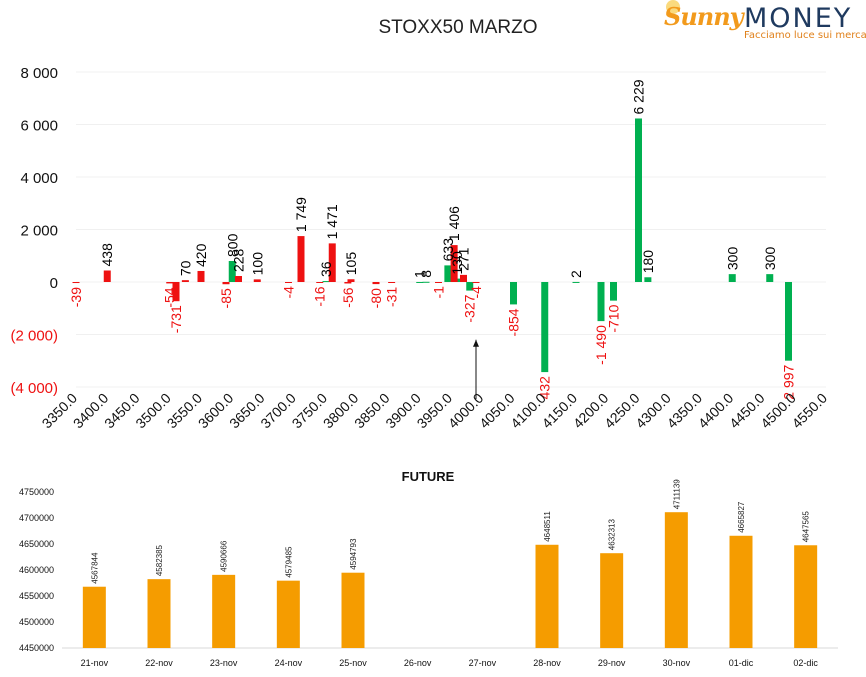  What do you see at coordinates (426, 274) in the screenshot?
I see `data-label: 8` at bounding box center [426, 274].